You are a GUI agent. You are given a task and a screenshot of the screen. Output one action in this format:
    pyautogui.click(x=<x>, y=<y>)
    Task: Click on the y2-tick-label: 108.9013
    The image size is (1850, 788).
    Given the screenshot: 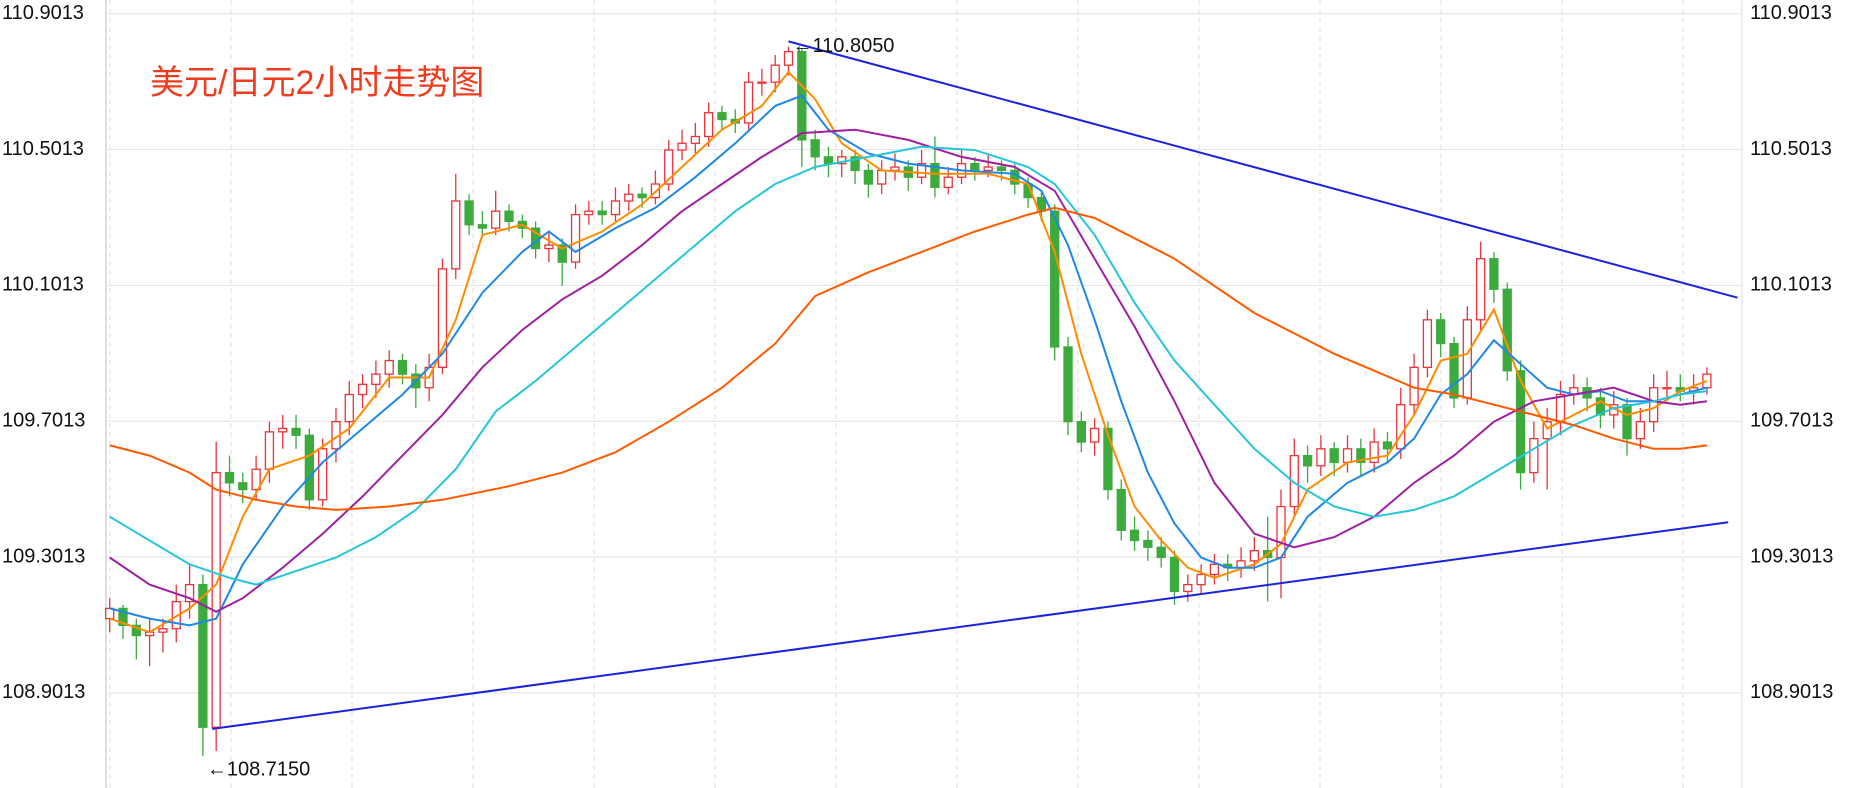 What is the action you would take?
    pyautogui.click(x=1791, y=692)
    